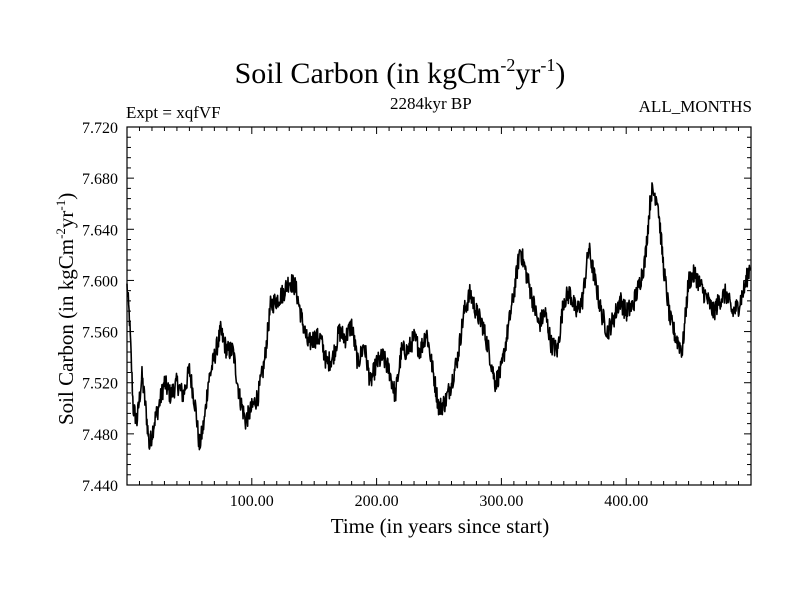  I want to click on x-axis-label: Time (in years since start), so click(440, 526).